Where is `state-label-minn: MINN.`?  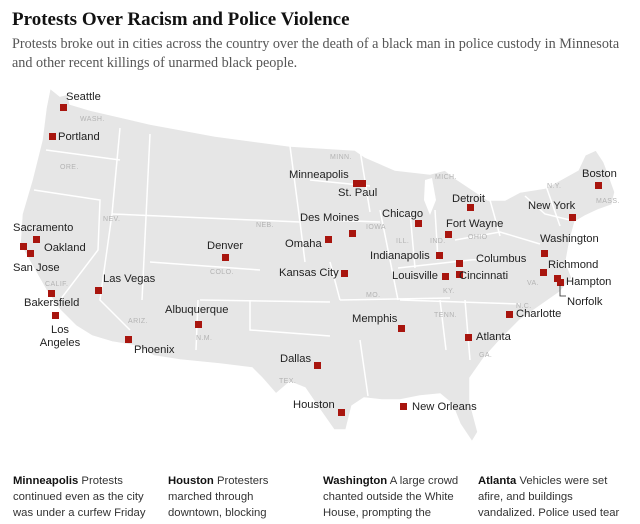
state-label-minn: MINN. is located at coordinates (341, 157).